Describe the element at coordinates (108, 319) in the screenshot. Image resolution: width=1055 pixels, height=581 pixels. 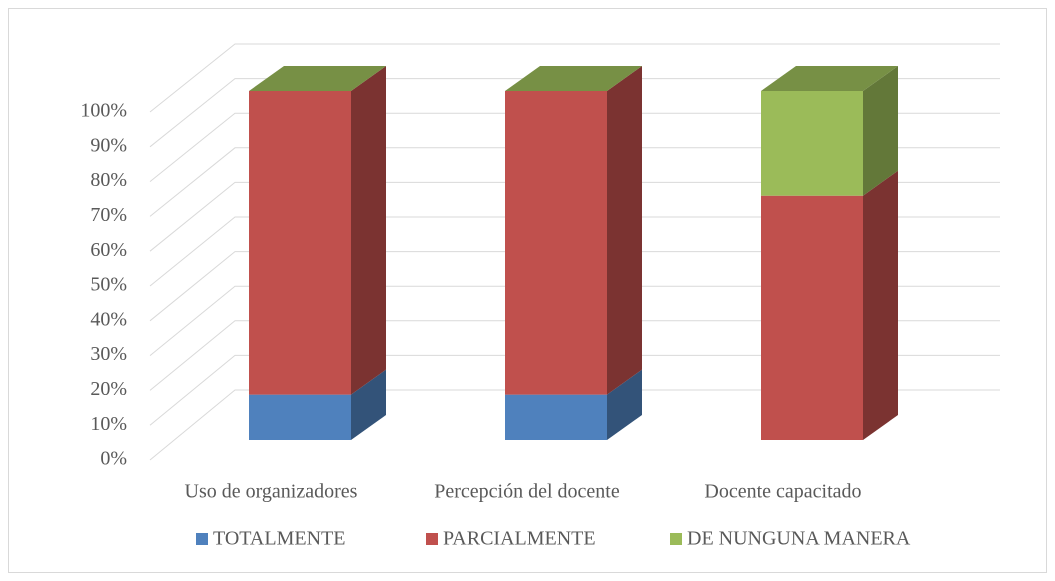
I see `y-tick-label: 40%` at that location.